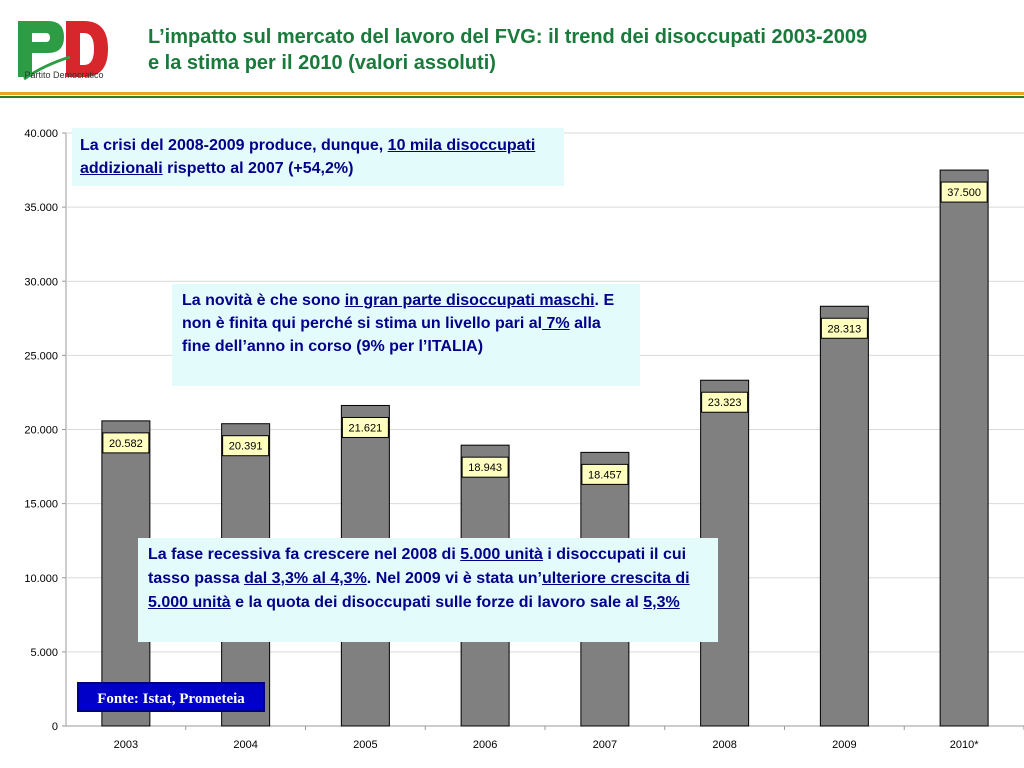 This screenshot has width=1024, height=768. I want to click on data-label: 23.323, so click(725, 403).